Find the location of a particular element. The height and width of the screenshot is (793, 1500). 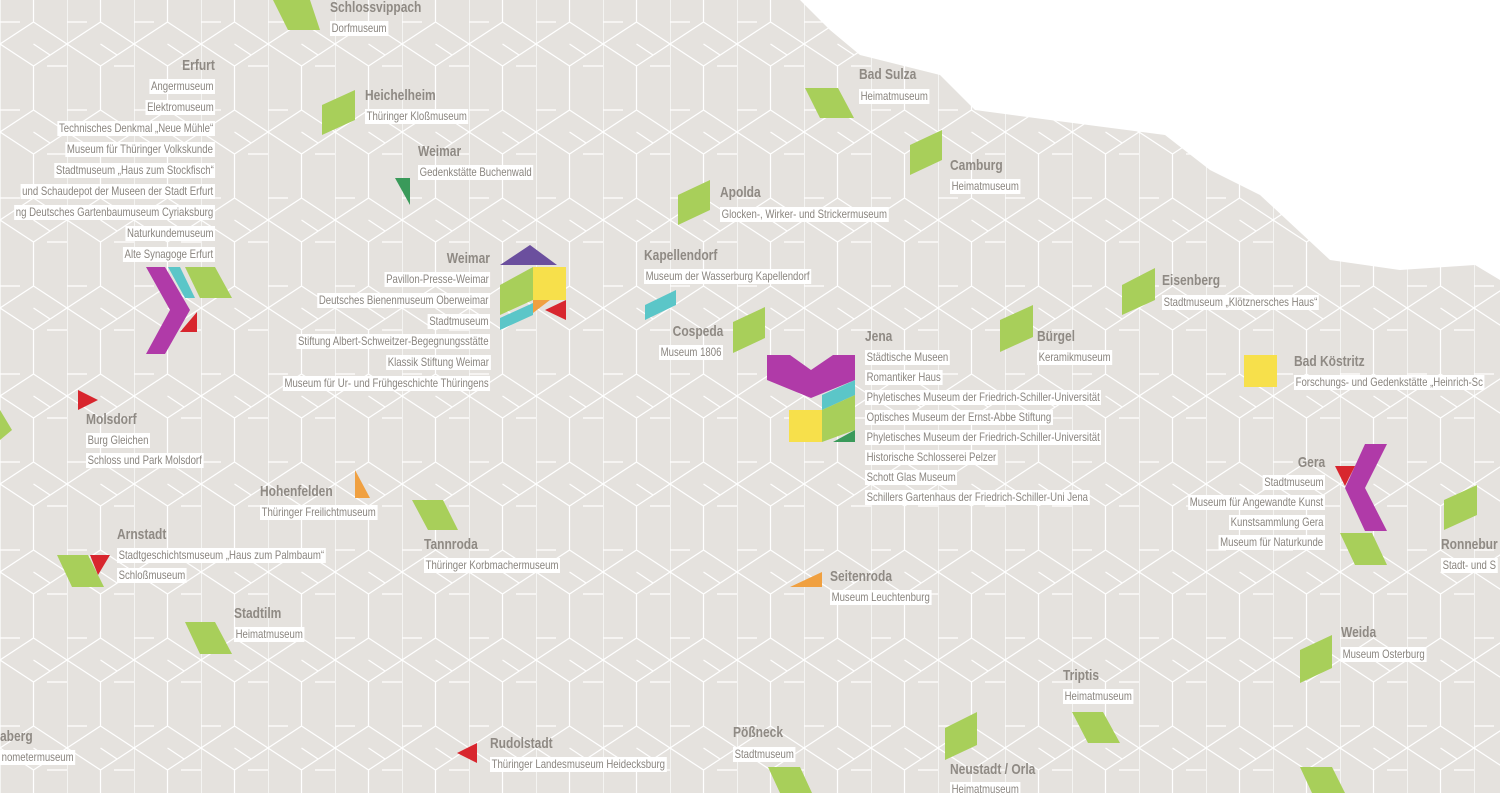

museum-label: Museum für Thüringer Volkskunde is located at coordinates (140, 150).